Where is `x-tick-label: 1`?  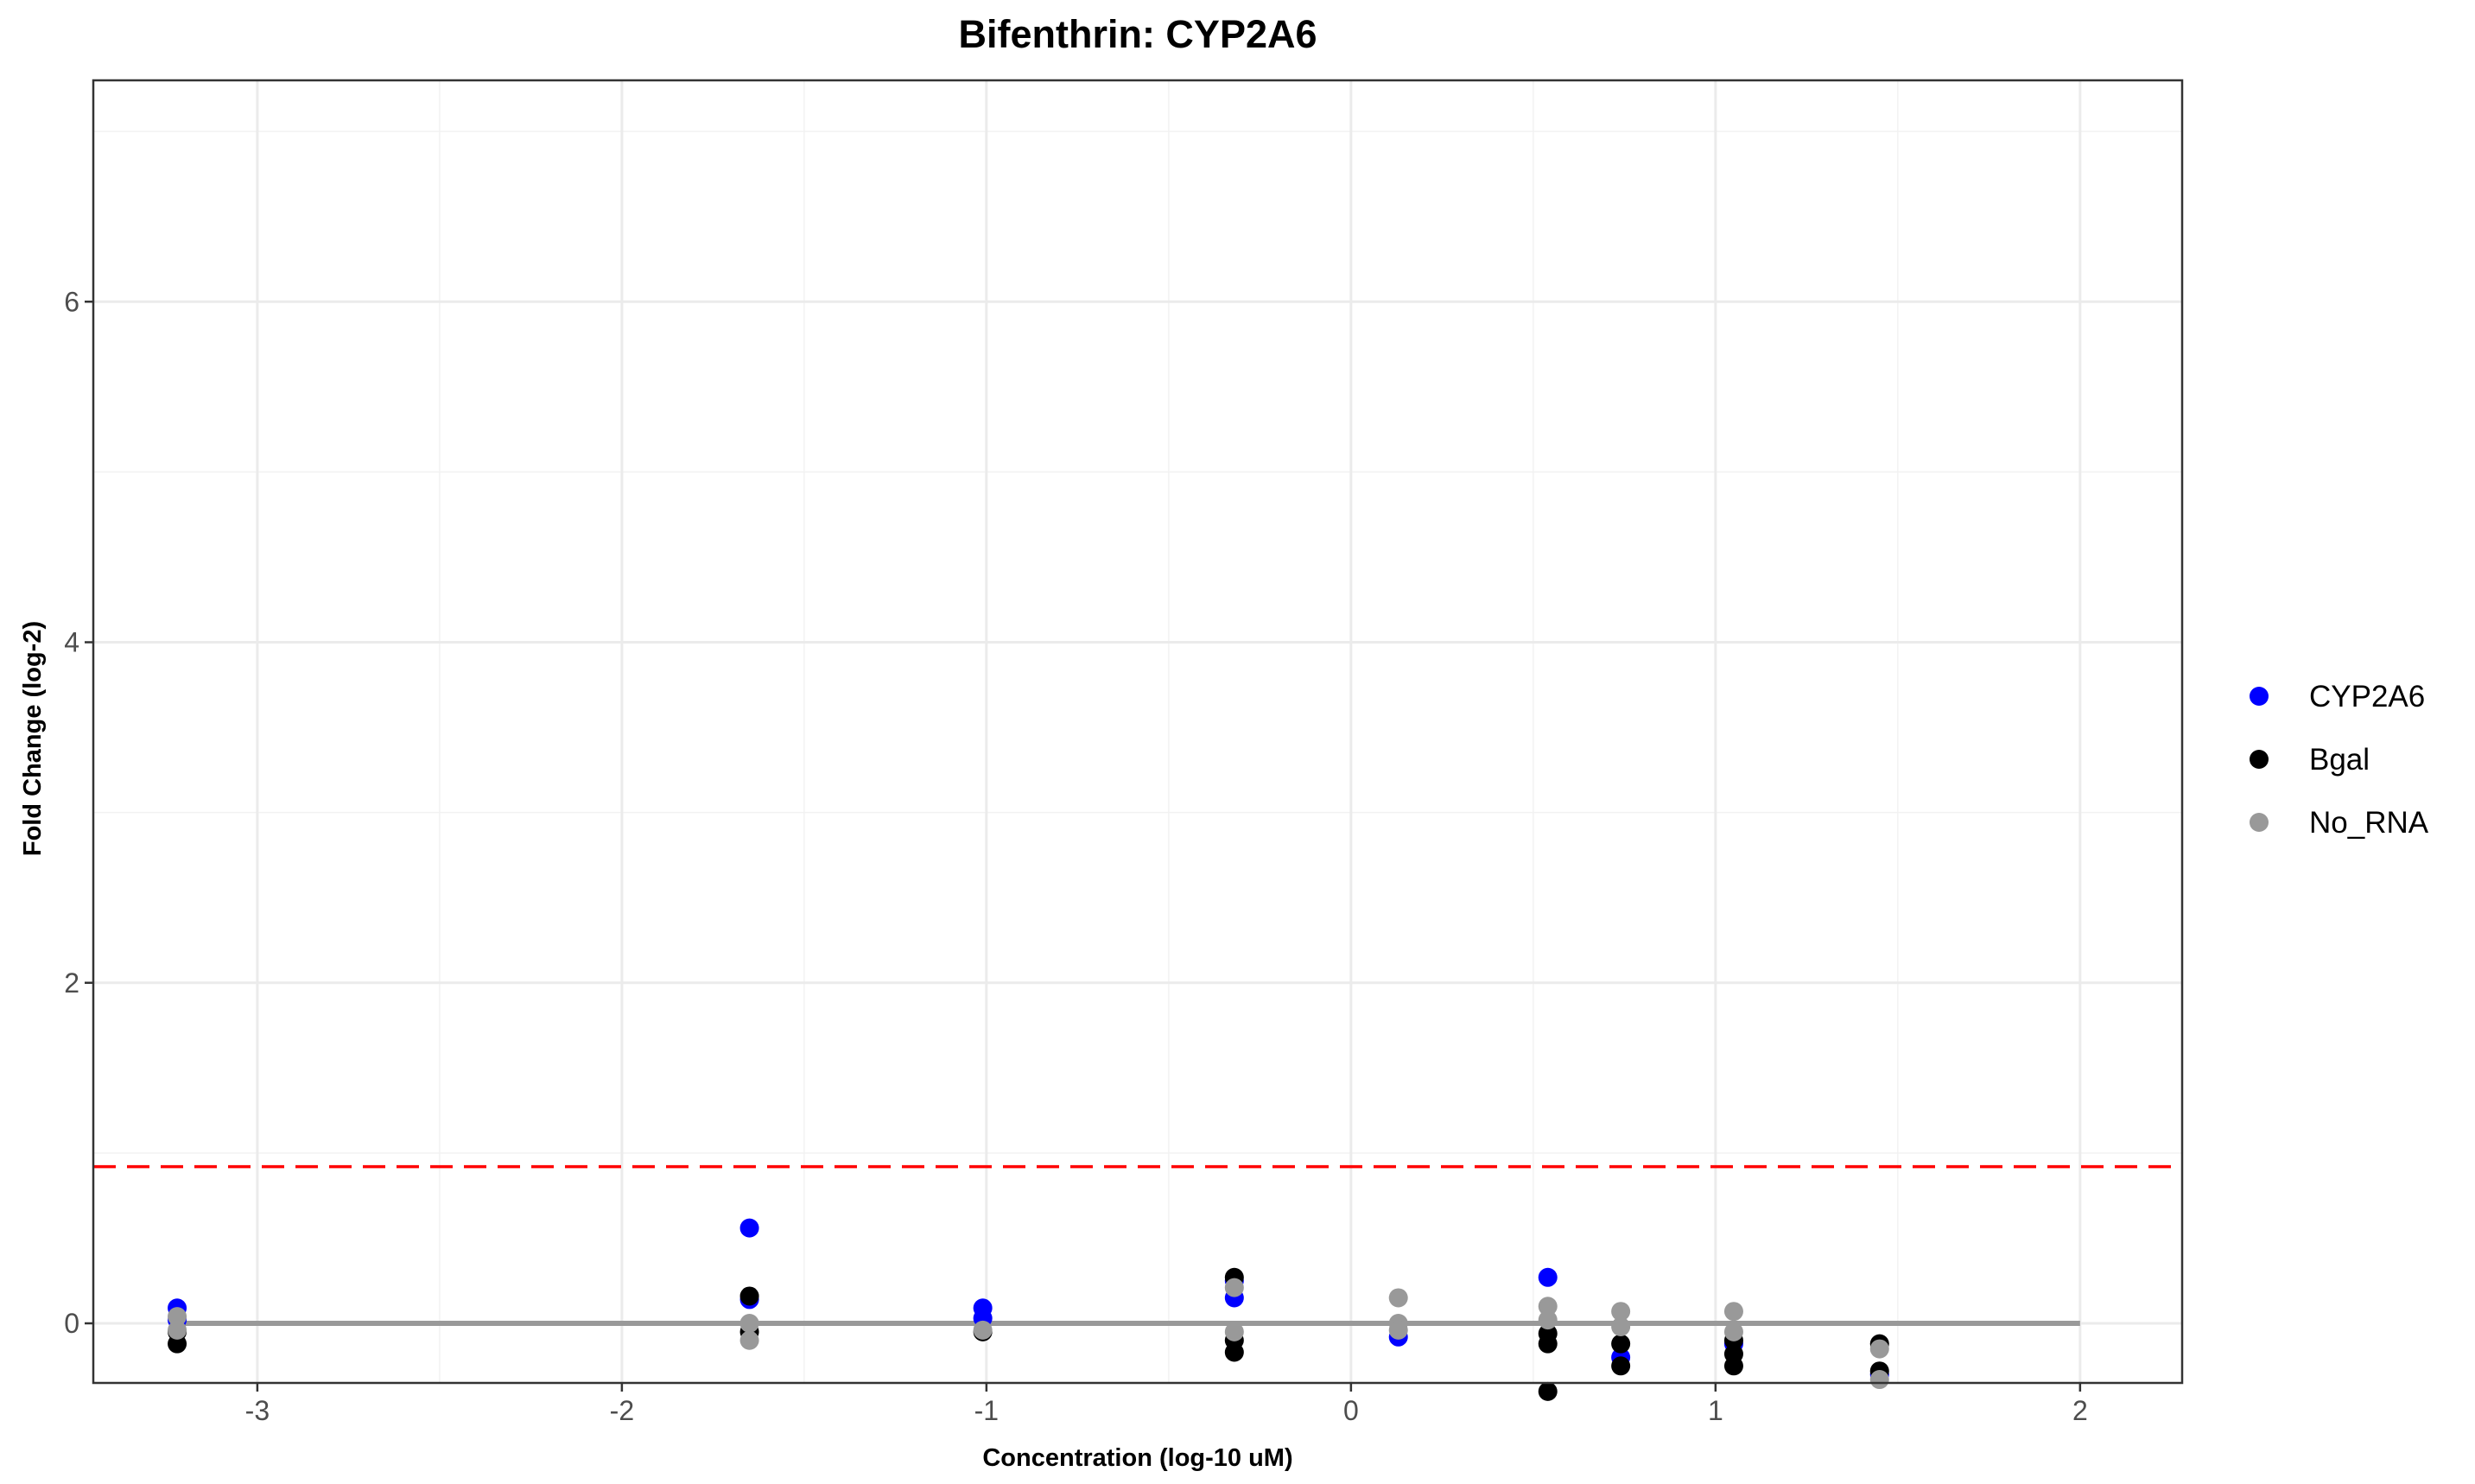 x-tick-label: 1 is located at coordinates (1715, 1410).